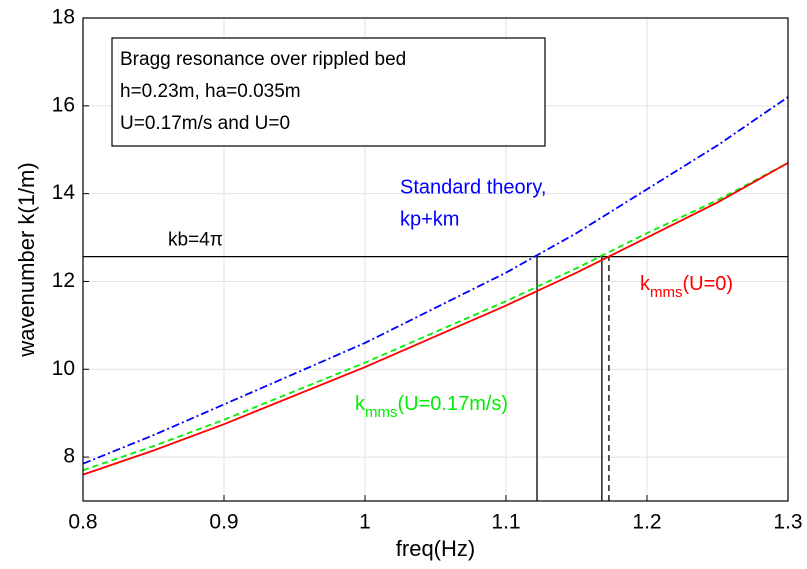  What do you see at coordinates (63, 280) in the screenshot?
I see `y-tick-label: 12` at bounding box center [63, 280].